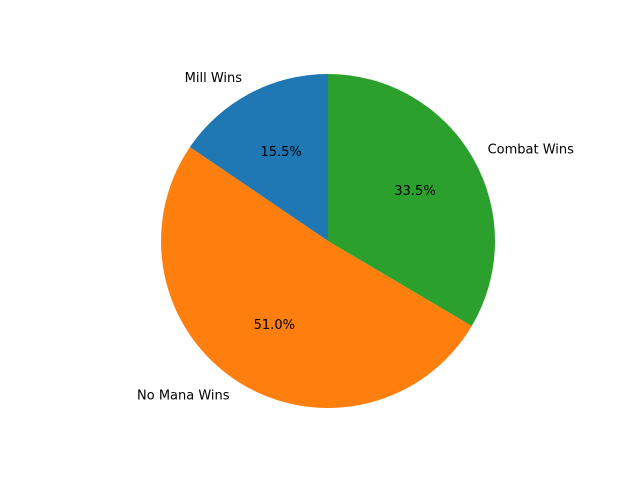  I want to click on slice-label-mill-wins: Mill Wins, so click(214, 78).